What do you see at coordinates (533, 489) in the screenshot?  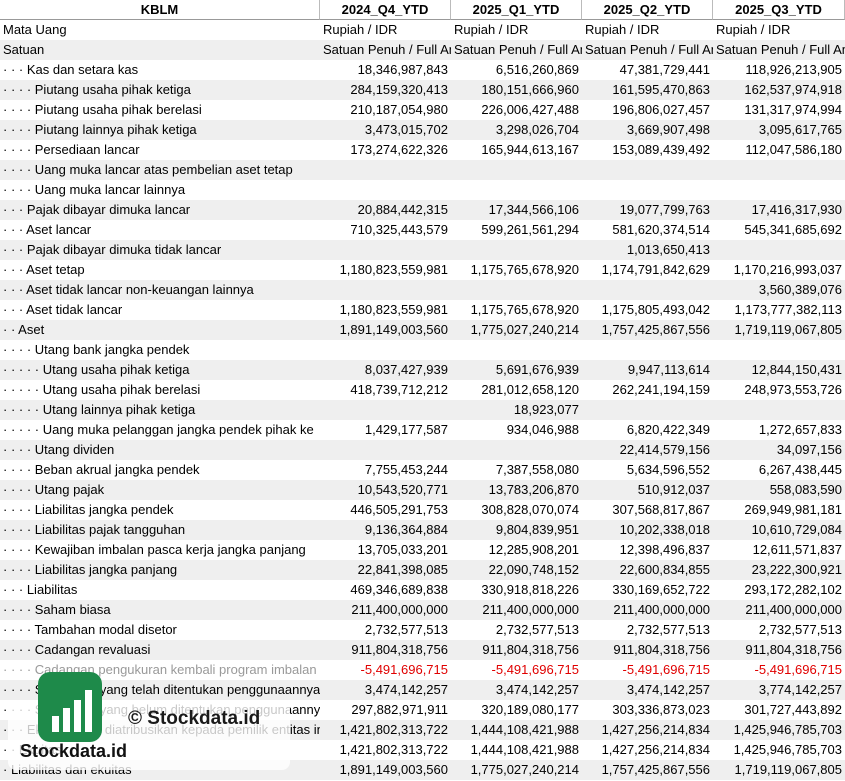 I see `value-cell: 13,783,206,870` at bounding box center [533, 489].